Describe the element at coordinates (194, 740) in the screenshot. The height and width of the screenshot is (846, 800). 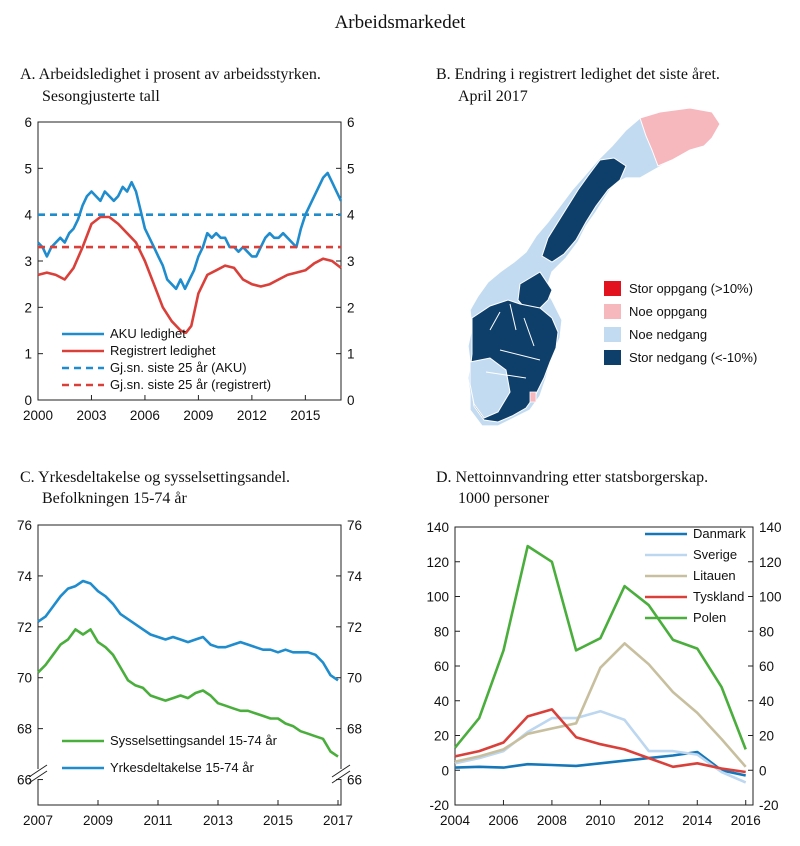
I see `legend-label: Sysselsettingsandel 15-74 år` at that location.